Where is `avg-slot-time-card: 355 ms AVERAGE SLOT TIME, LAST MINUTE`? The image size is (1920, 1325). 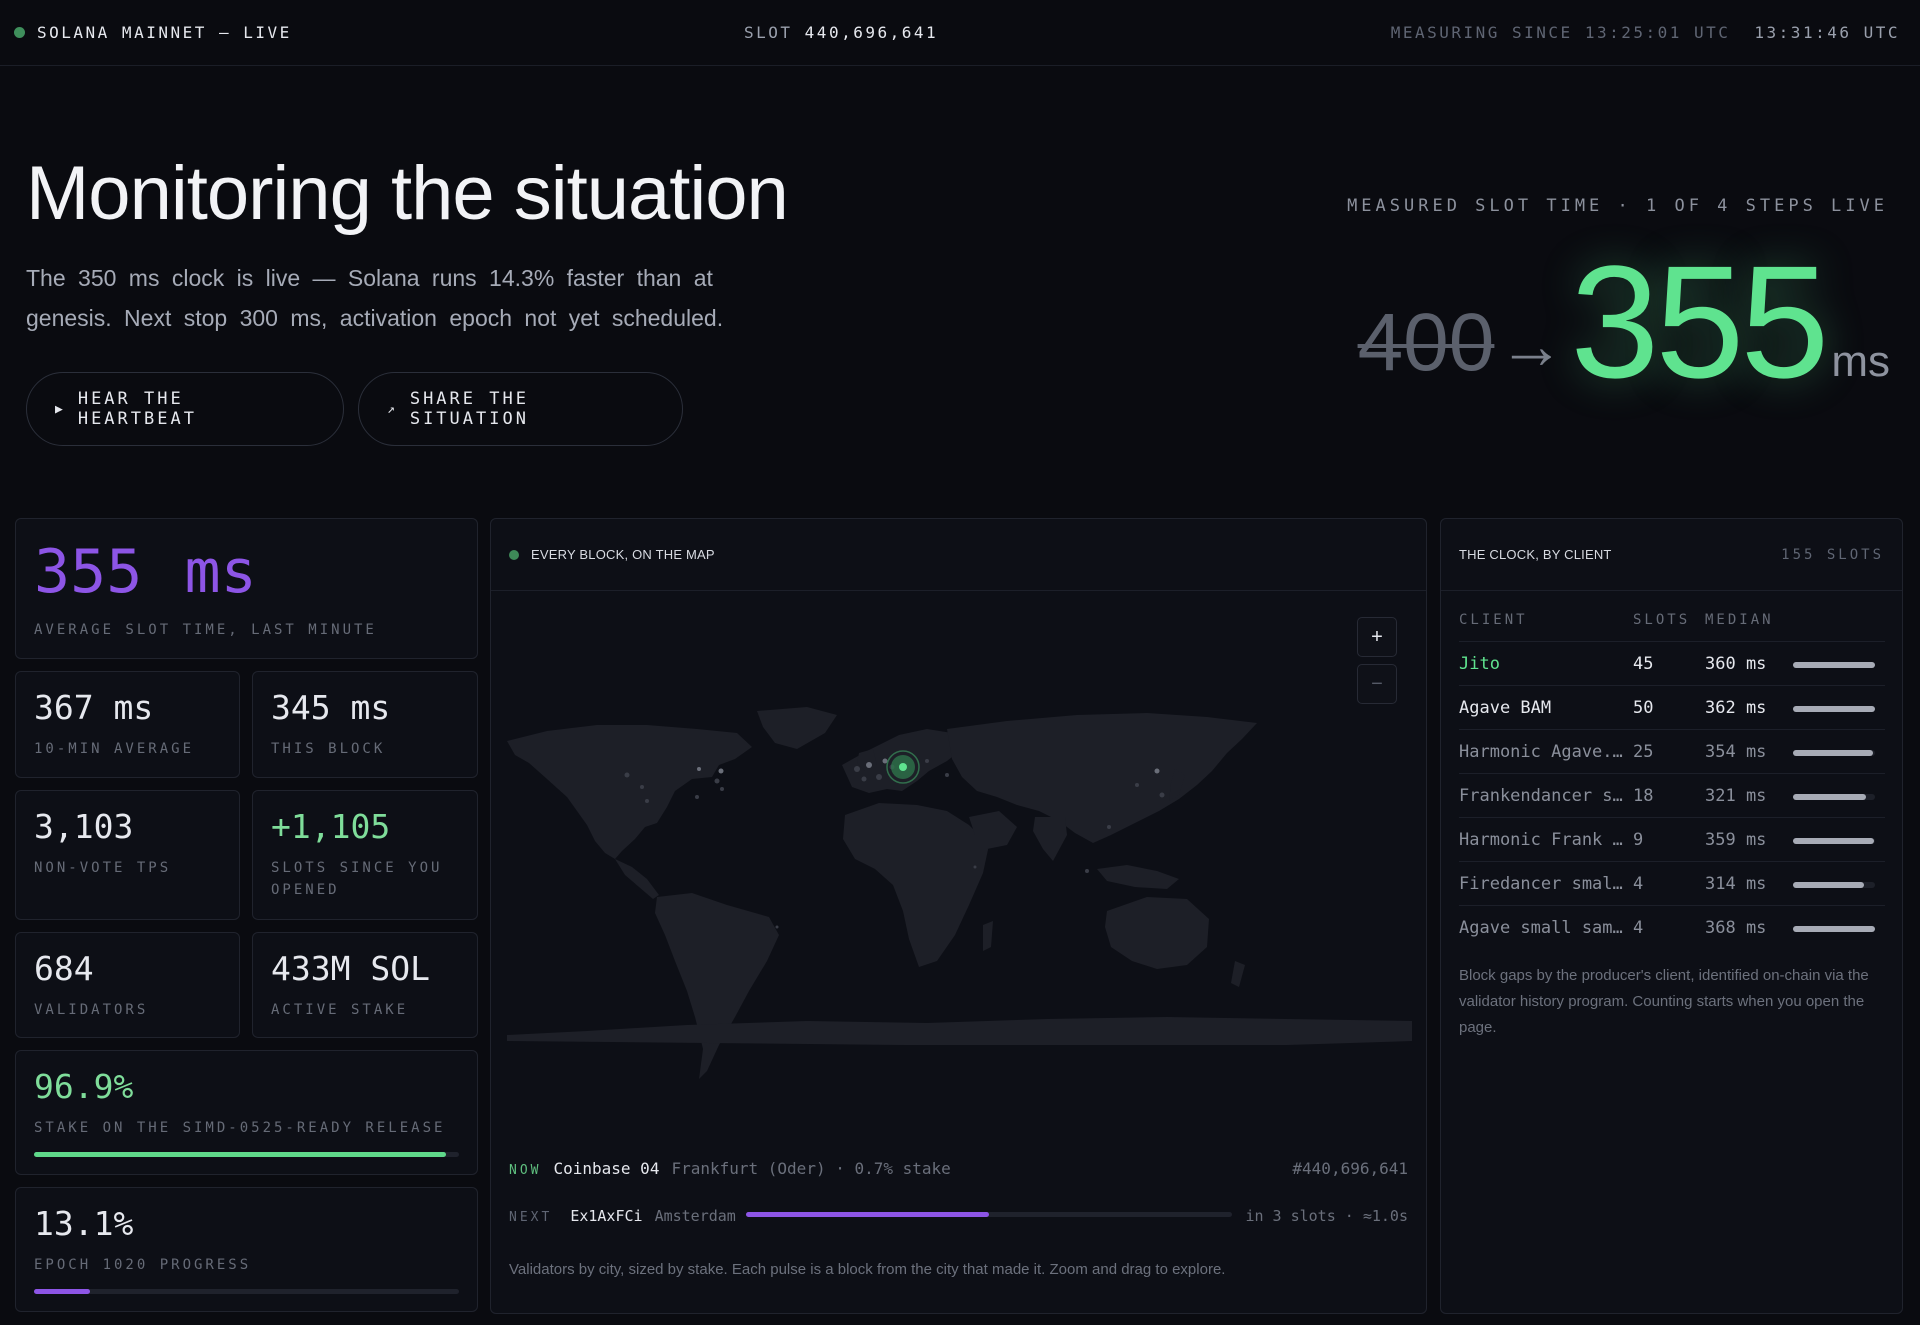 avg-slot-time-card: 355 ms AVERAGE SLOT TIME, LAST MINUTE is located at coordinates (246, 588).